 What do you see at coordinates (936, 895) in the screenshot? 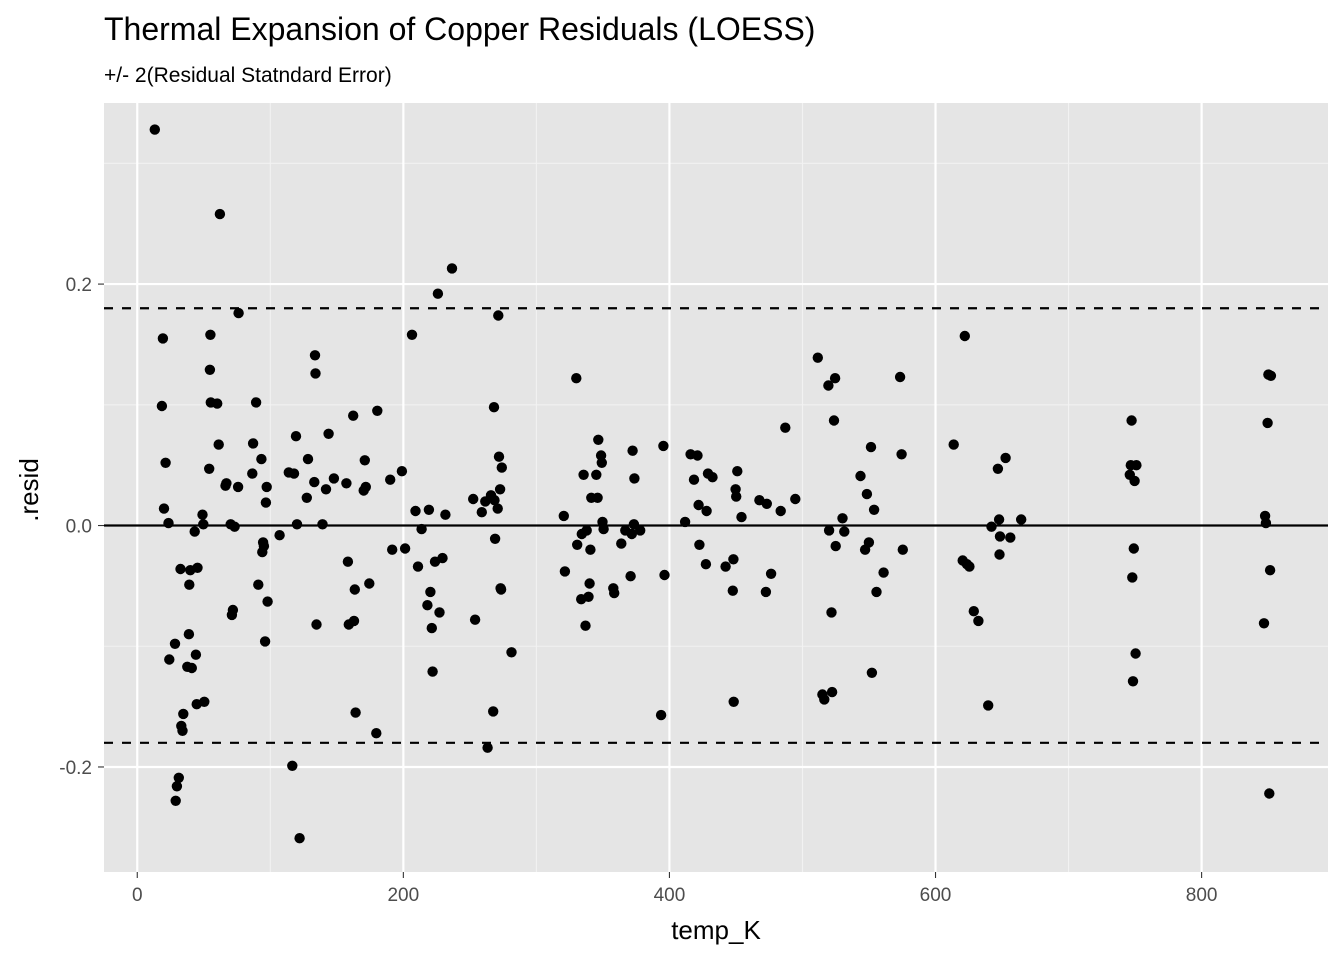
I see `x-tick-label: 600` at bounding box center [936, 895].